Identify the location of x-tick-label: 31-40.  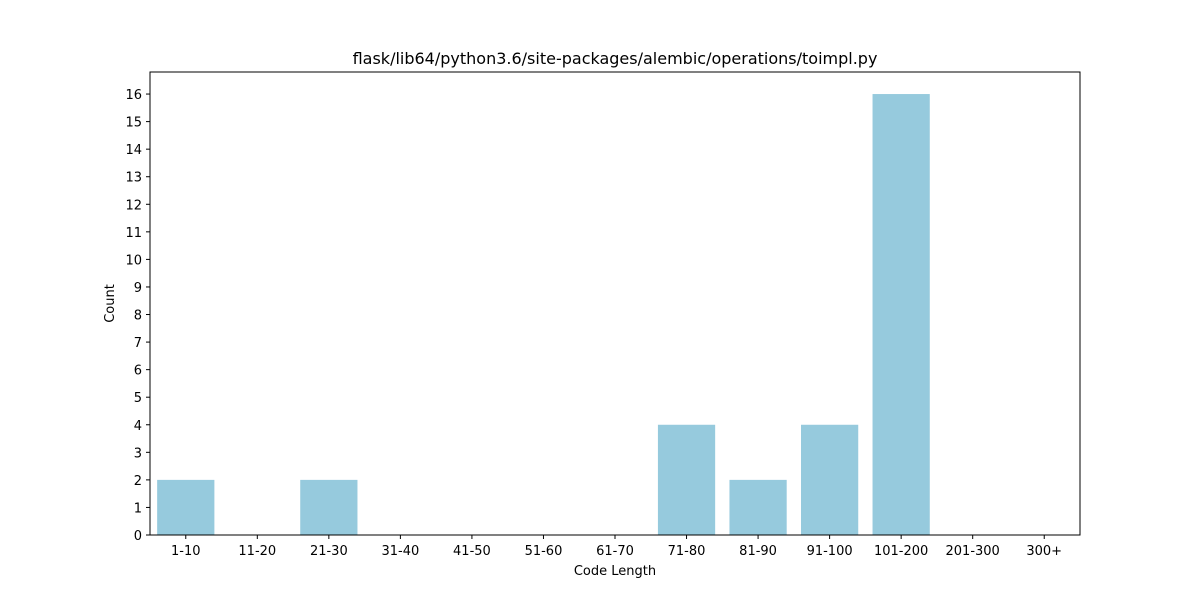
(400, 551).